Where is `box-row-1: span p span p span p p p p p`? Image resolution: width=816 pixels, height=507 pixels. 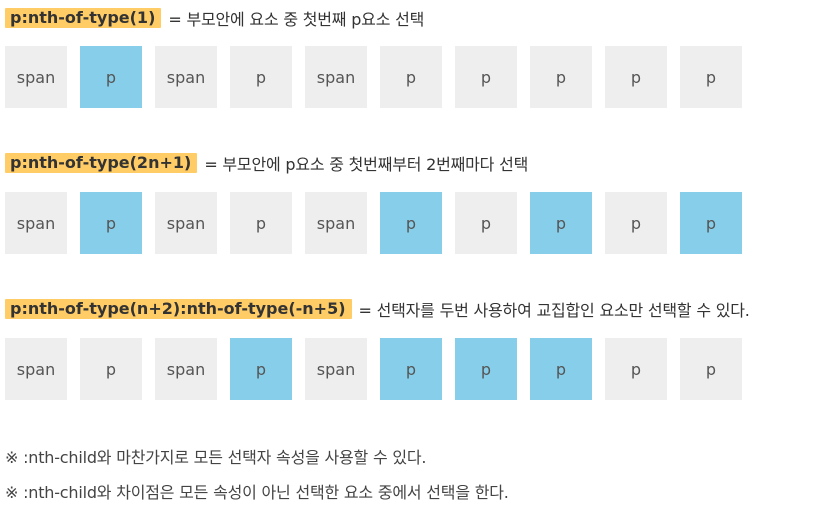 box-row-1: span p span p span p p p p p is located at coordinates (380, 77).